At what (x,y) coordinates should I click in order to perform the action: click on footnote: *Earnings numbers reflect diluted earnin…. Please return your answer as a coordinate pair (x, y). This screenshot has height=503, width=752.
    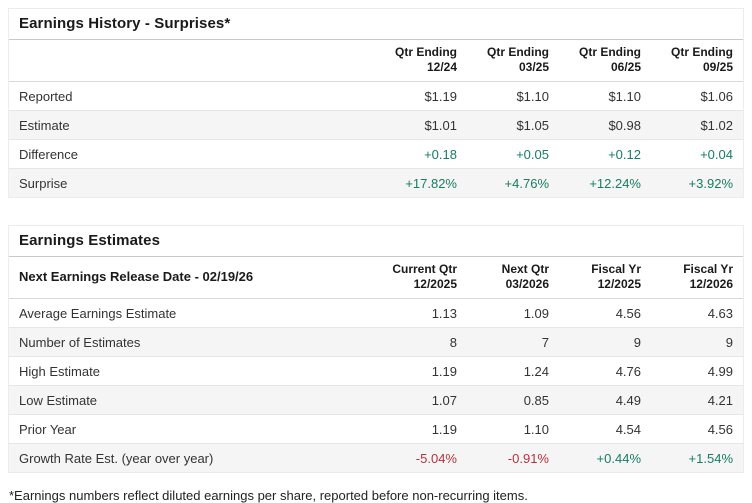
    Looking at the image, I should click on (268, 495).